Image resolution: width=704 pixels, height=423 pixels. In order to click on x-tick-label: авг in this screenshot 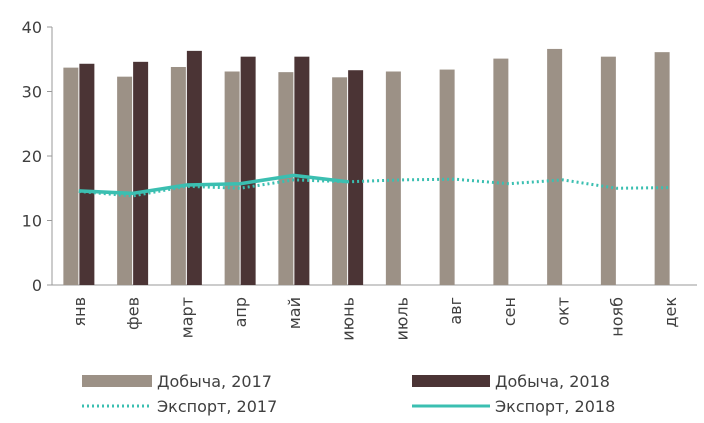, I will do `click(455, 311)`.